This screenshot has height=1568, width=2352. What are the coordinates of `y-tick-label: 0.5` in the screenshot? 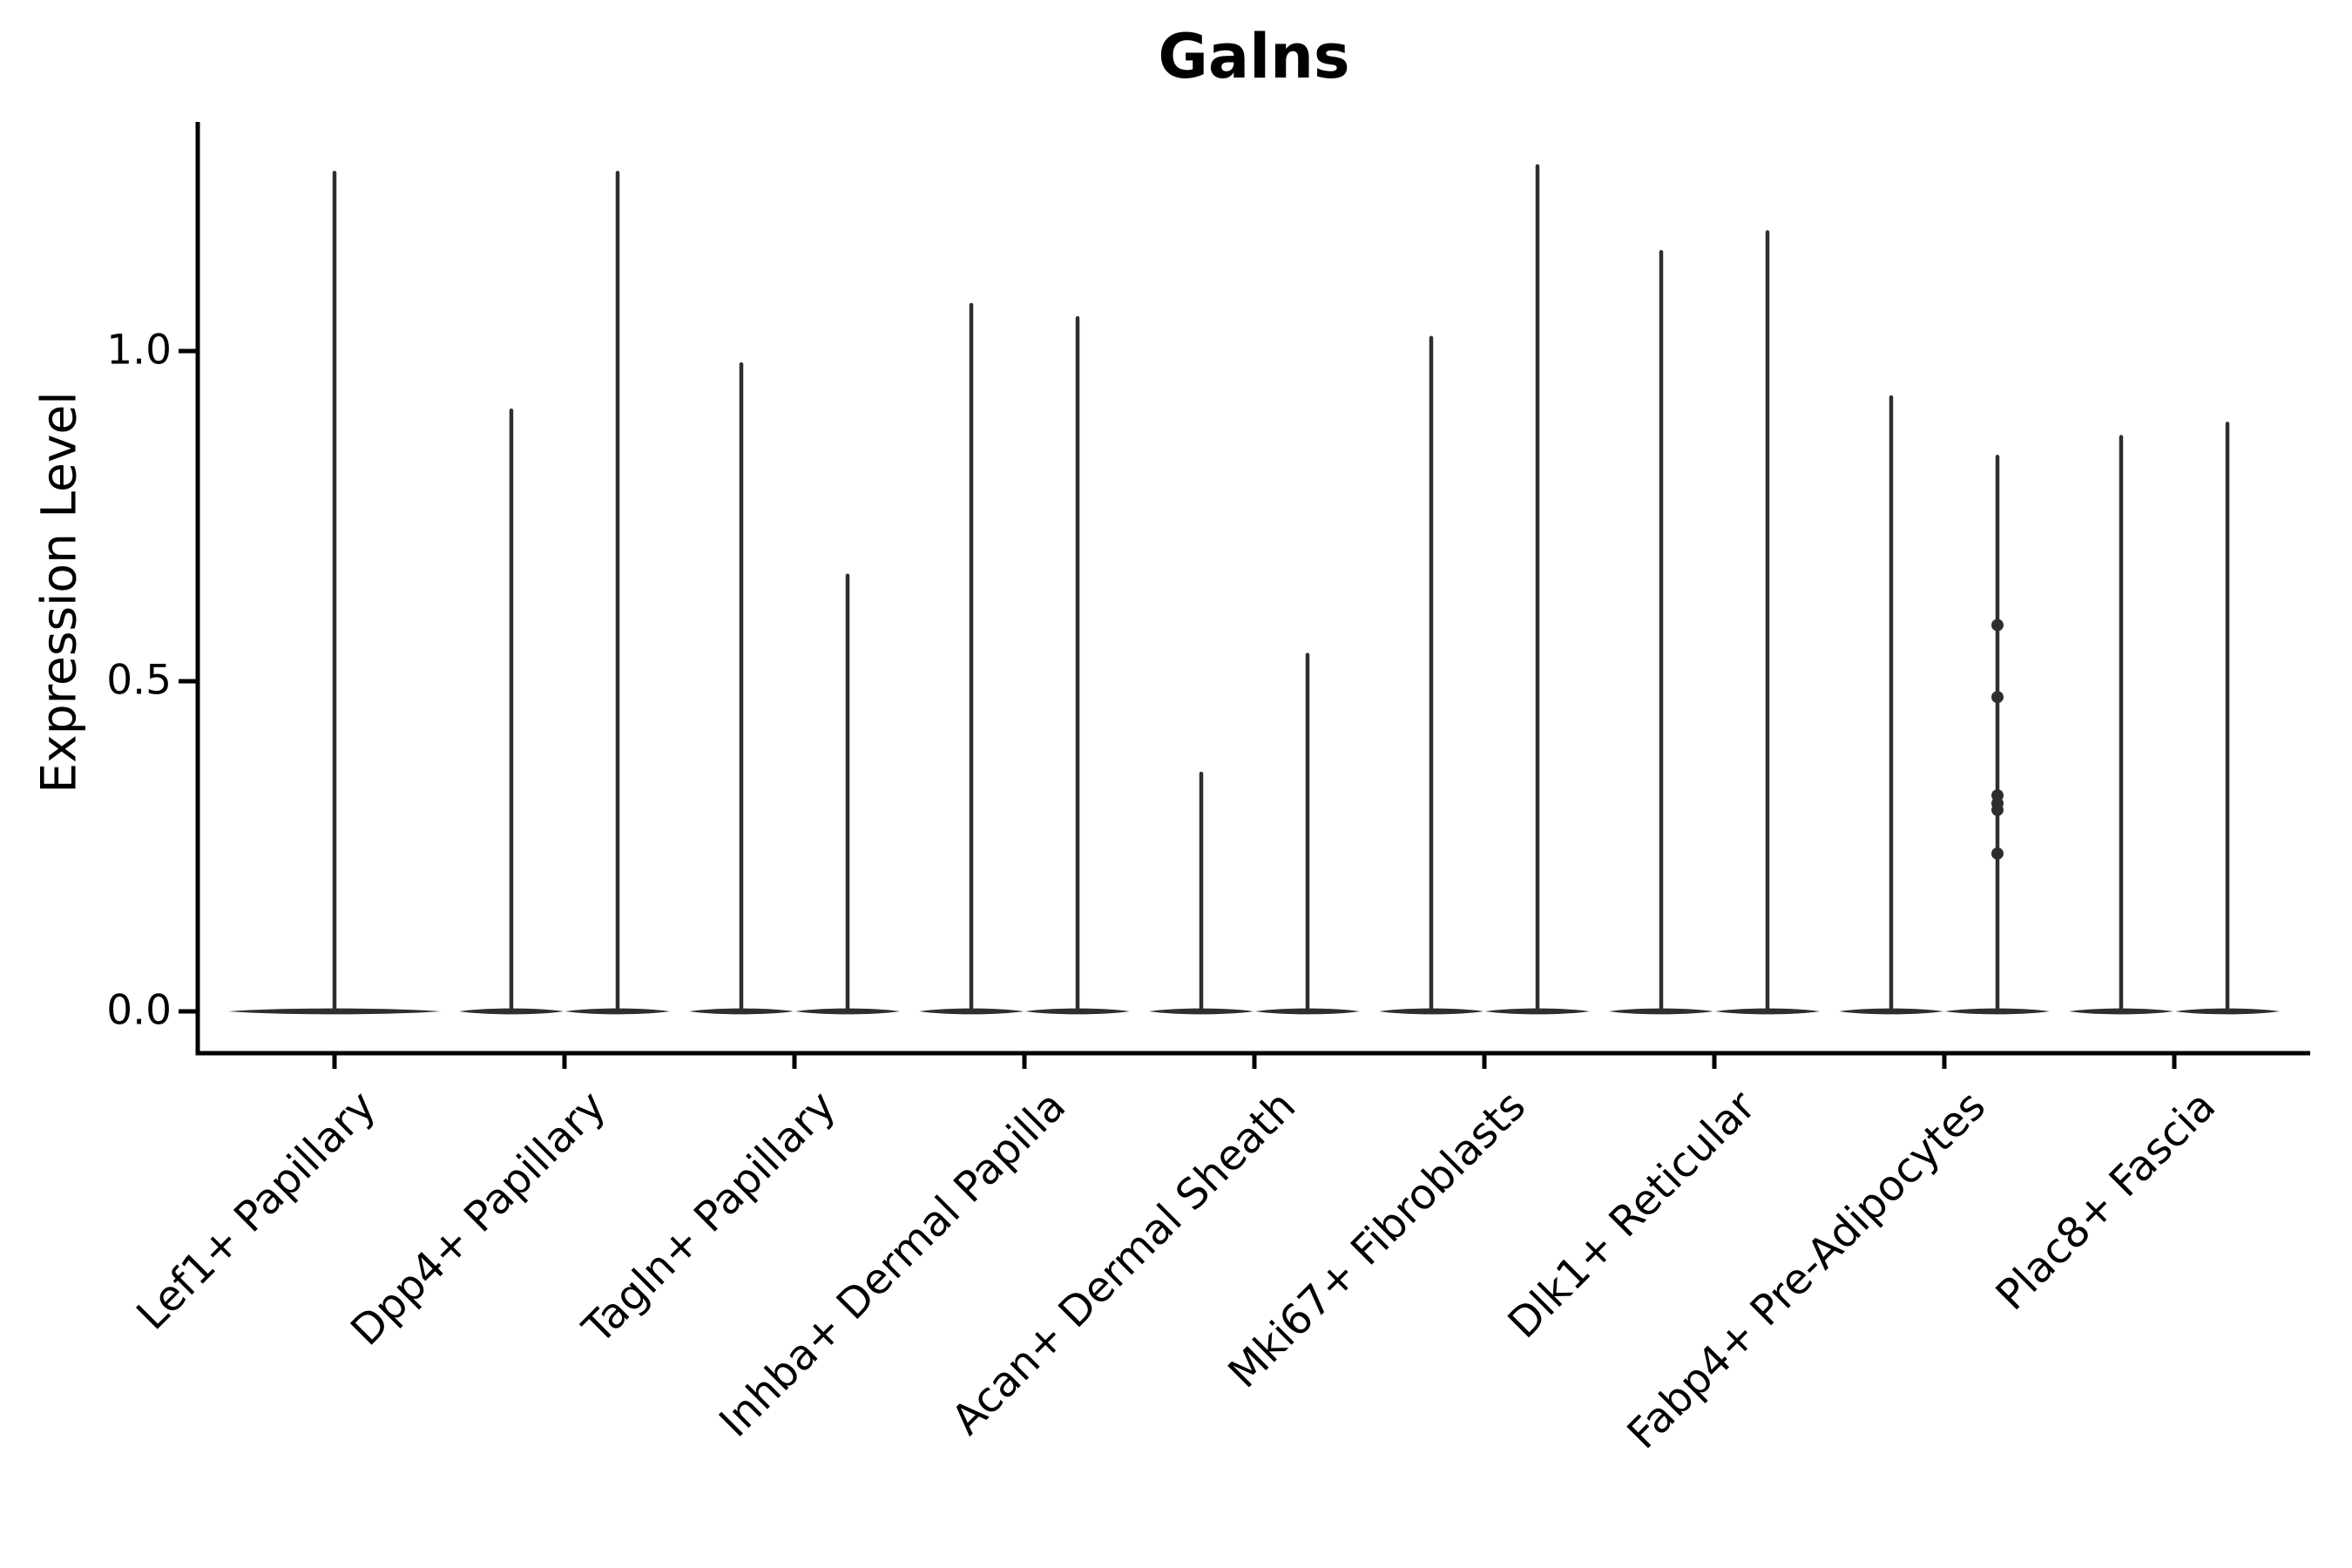 It's located at (139, 680).